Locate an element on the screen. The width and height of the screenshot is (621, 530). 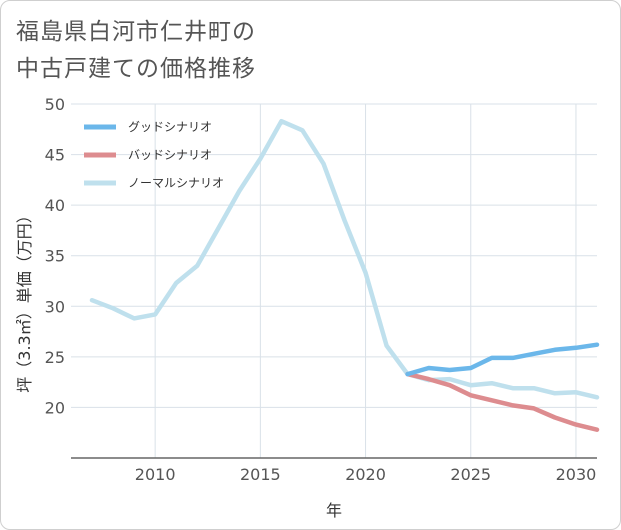
x-tick-labels: 2010 2015 2020 2025 2030 is located at coordinates (366, 474).